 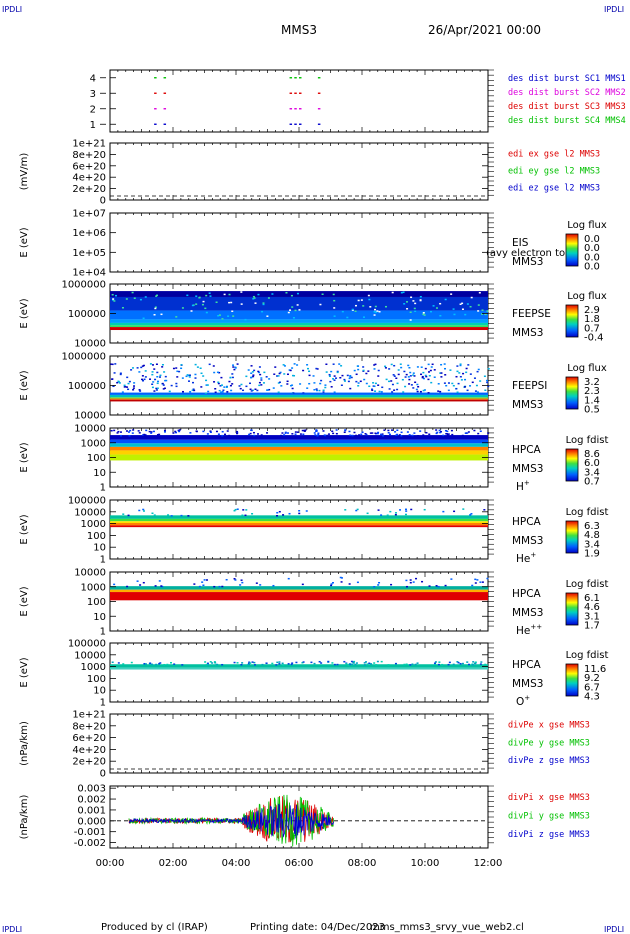 What do you see at coordinates (592, 410) in the screenshot?
I see `panel-feepsi-cbar-tick: 0.5` at bounding box center [592, 410].